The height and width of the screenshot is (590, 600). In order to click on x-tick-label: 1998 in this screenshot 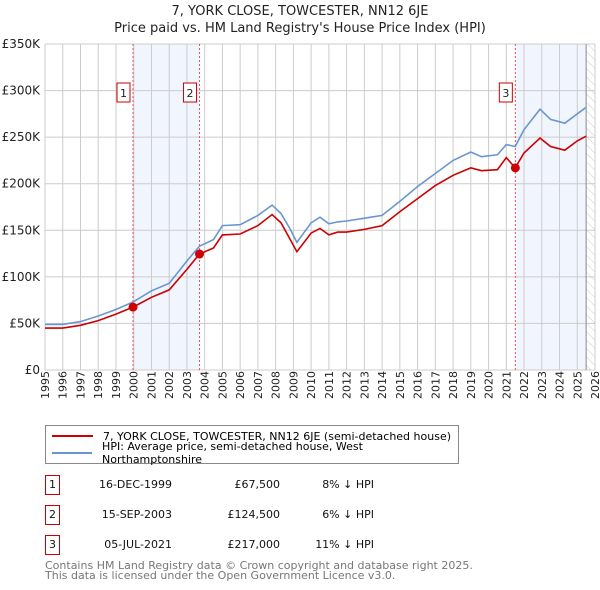, I will do `click(98, 385)`.